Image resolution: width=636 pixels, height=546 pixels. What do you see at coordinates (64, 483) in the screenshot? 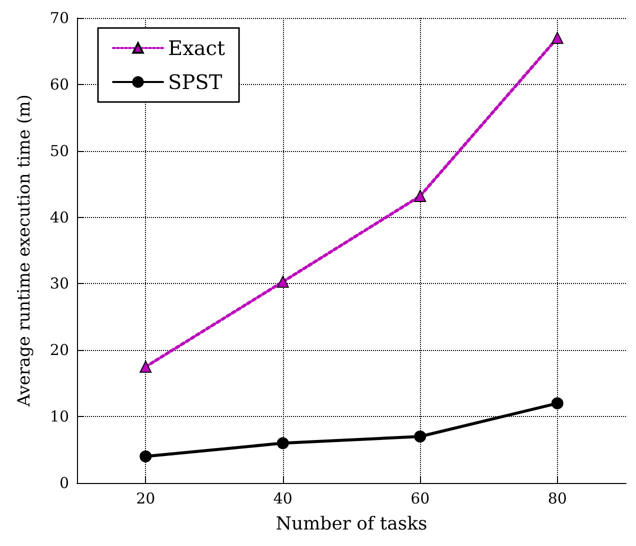
I see `y-tick-label: 0` at bounding box center [64, 483].